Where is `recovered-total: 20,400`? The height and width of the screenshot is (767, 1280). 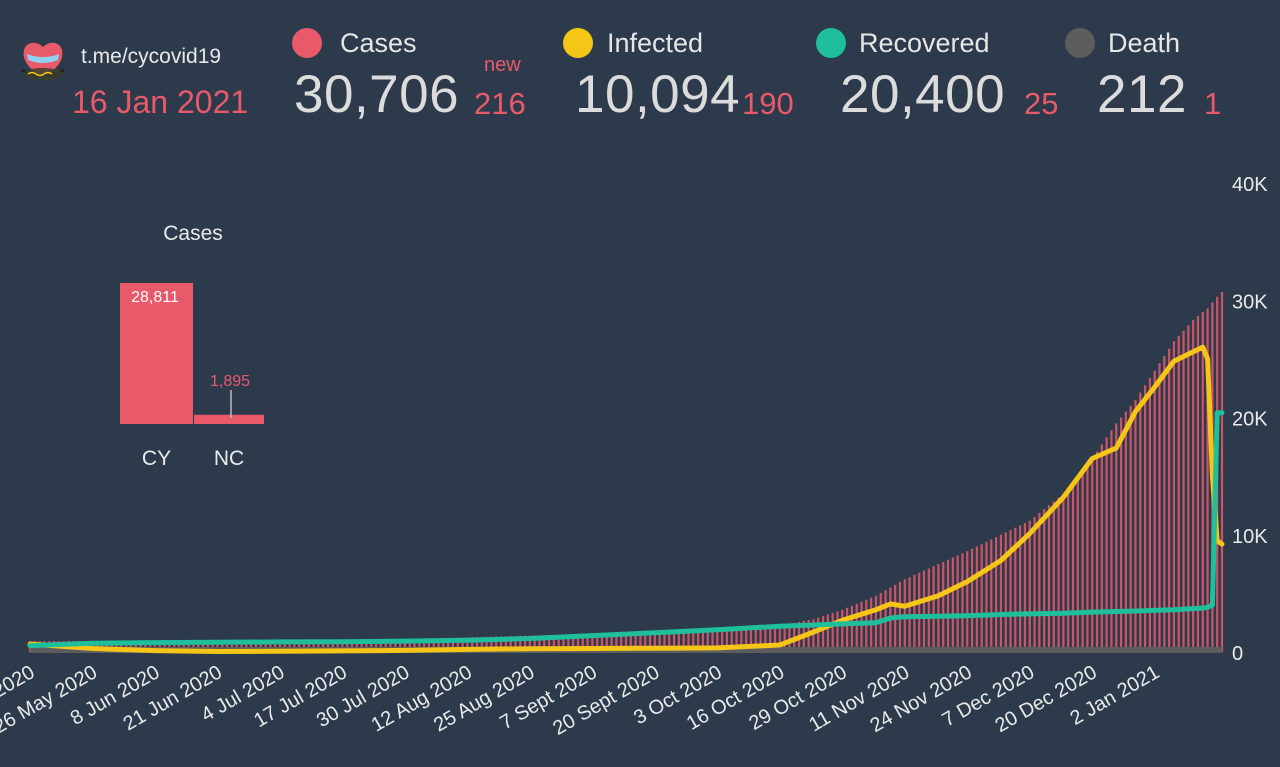 recovered-total: 20,400 is located at coordinates (923, 94).